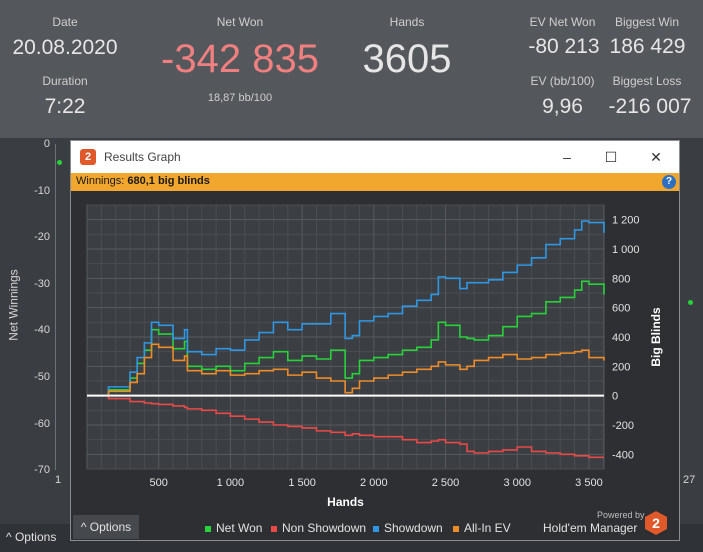 This screenshot has height=552, width=703. Describe the element at coordinates (589, 483) in the screenshot. I see `x-tick-label: 3 500` at that location.